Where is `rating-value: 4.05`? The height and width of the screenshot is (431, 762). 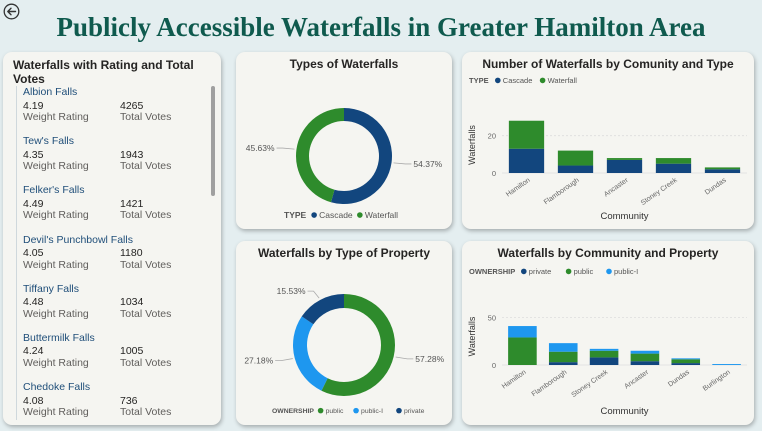
rating-value: 4.05 is located at coordinates (33, 253).